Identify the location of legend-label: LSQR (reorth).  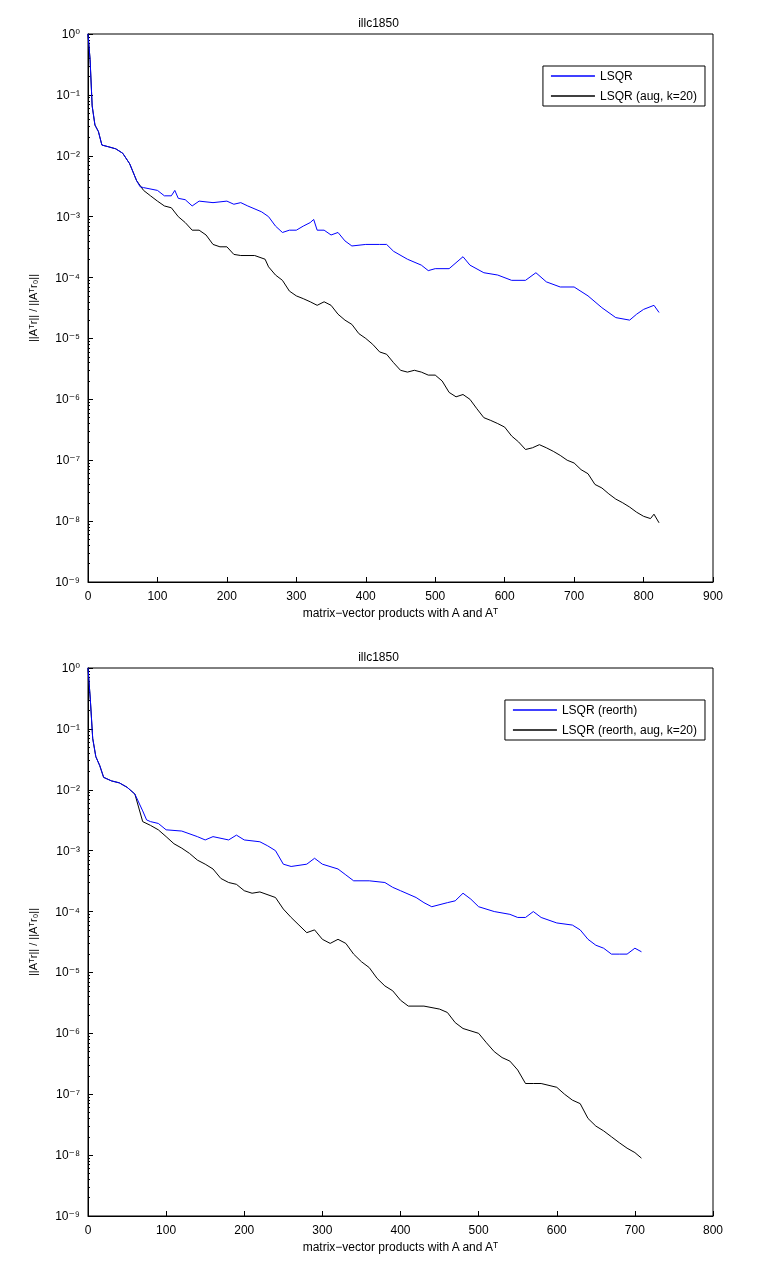
(599, 710).